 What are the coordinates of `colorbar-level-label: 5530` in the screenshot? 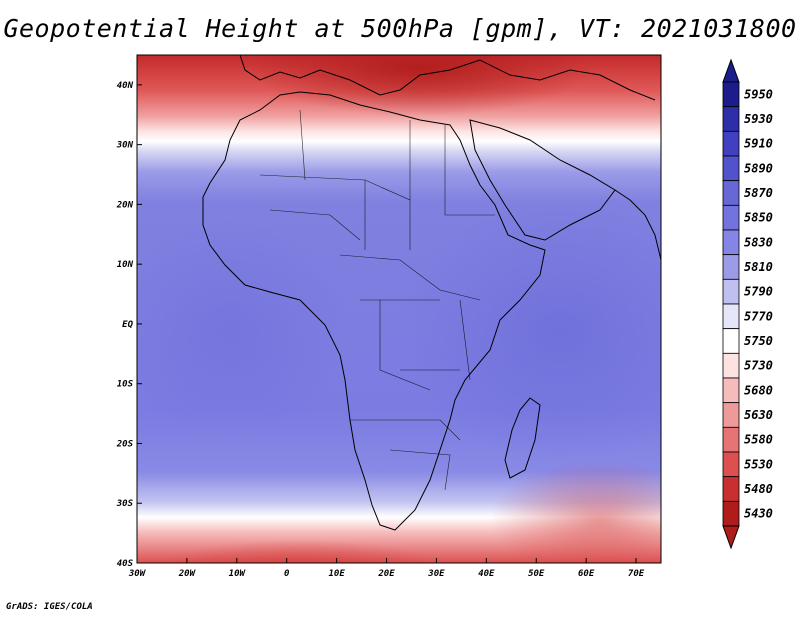 It's located at (758, 464).